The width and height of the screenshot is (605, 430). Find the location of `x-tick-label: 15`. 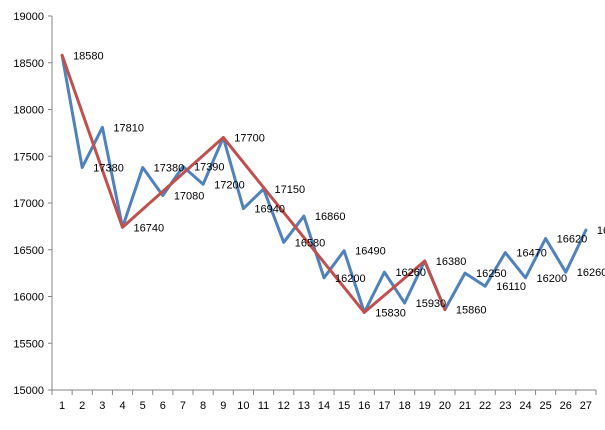

x-tick-label: 15 is located at coordinates (344, 406).